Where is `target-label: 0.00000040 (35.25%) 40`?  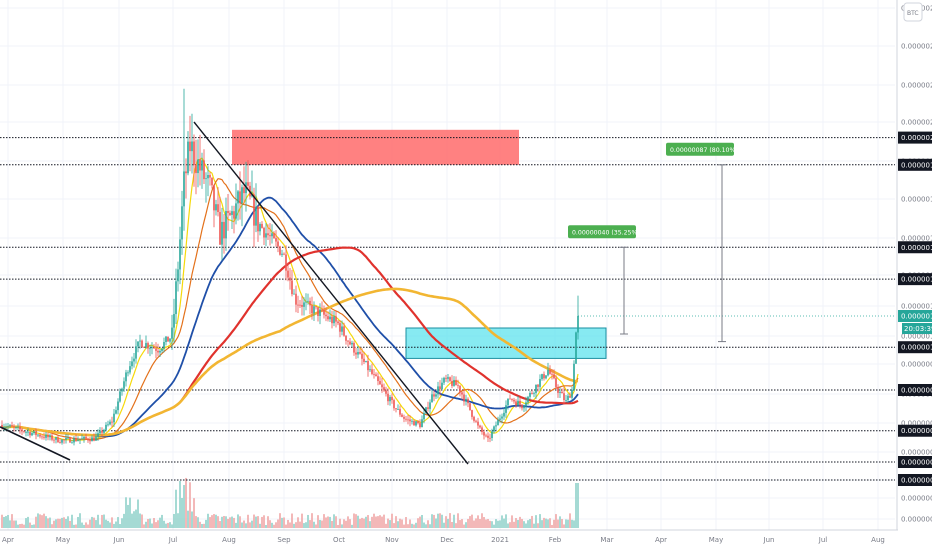 target-label: 0.00000040 (35.25%) 40 is located at coordinates (611, 232).